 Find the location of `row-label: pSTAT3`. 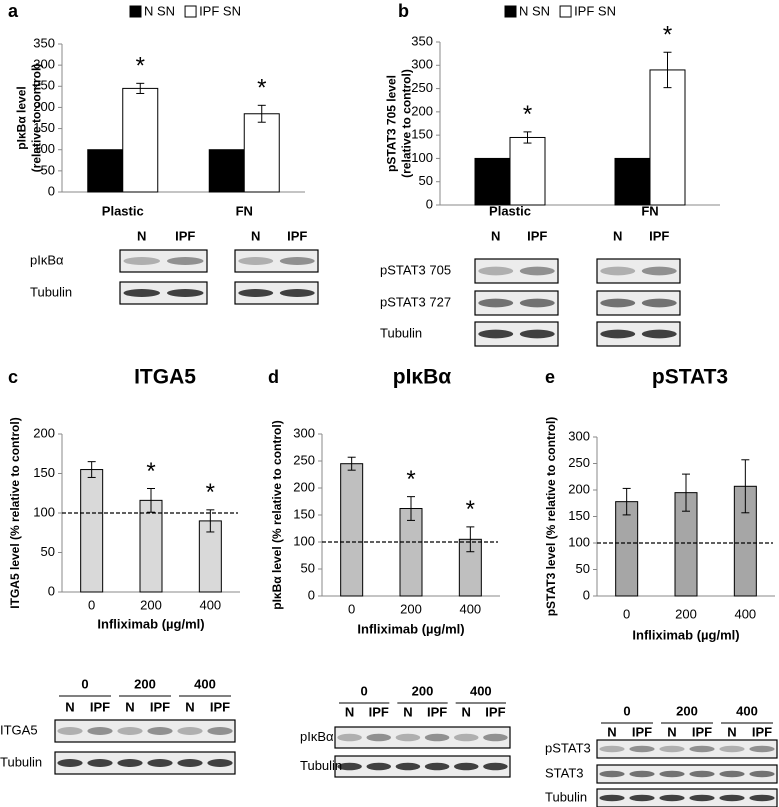

row-label: pSTAT3 is located at coordinates (568, 747).